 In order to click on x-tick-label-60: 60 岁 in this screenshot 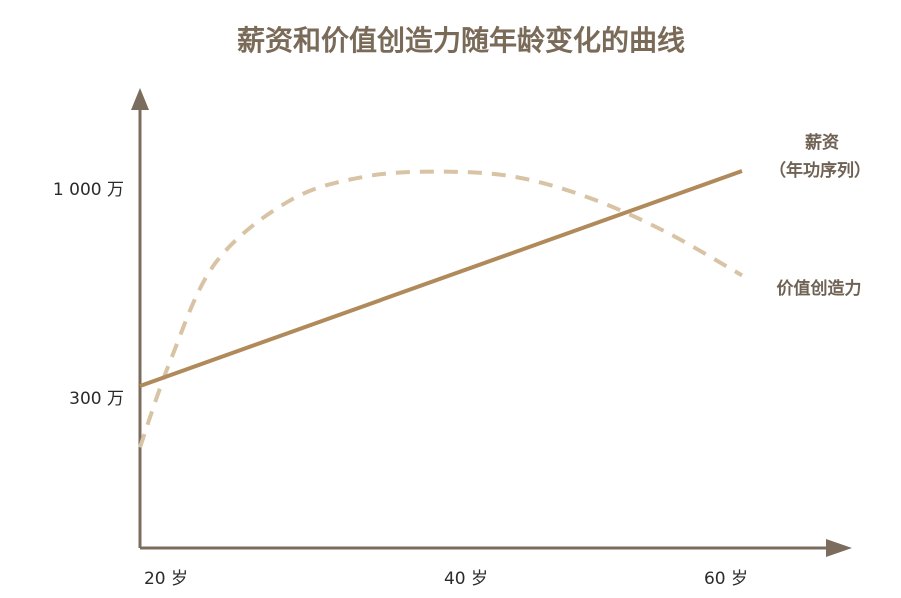, I will do `click(726, 579)`.